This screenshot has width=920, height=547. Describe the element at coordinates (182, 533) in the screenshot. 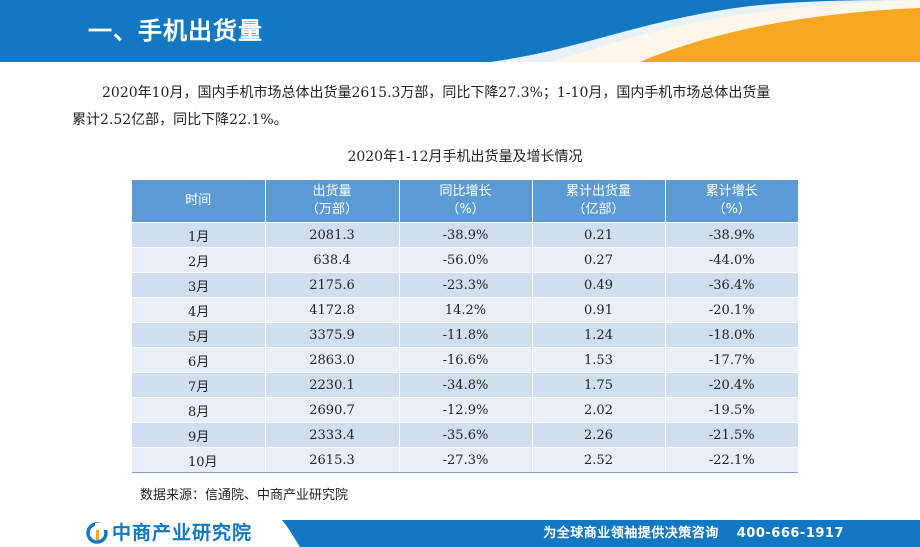

I see `company-logo-text: 中商产业研究院` at that location.